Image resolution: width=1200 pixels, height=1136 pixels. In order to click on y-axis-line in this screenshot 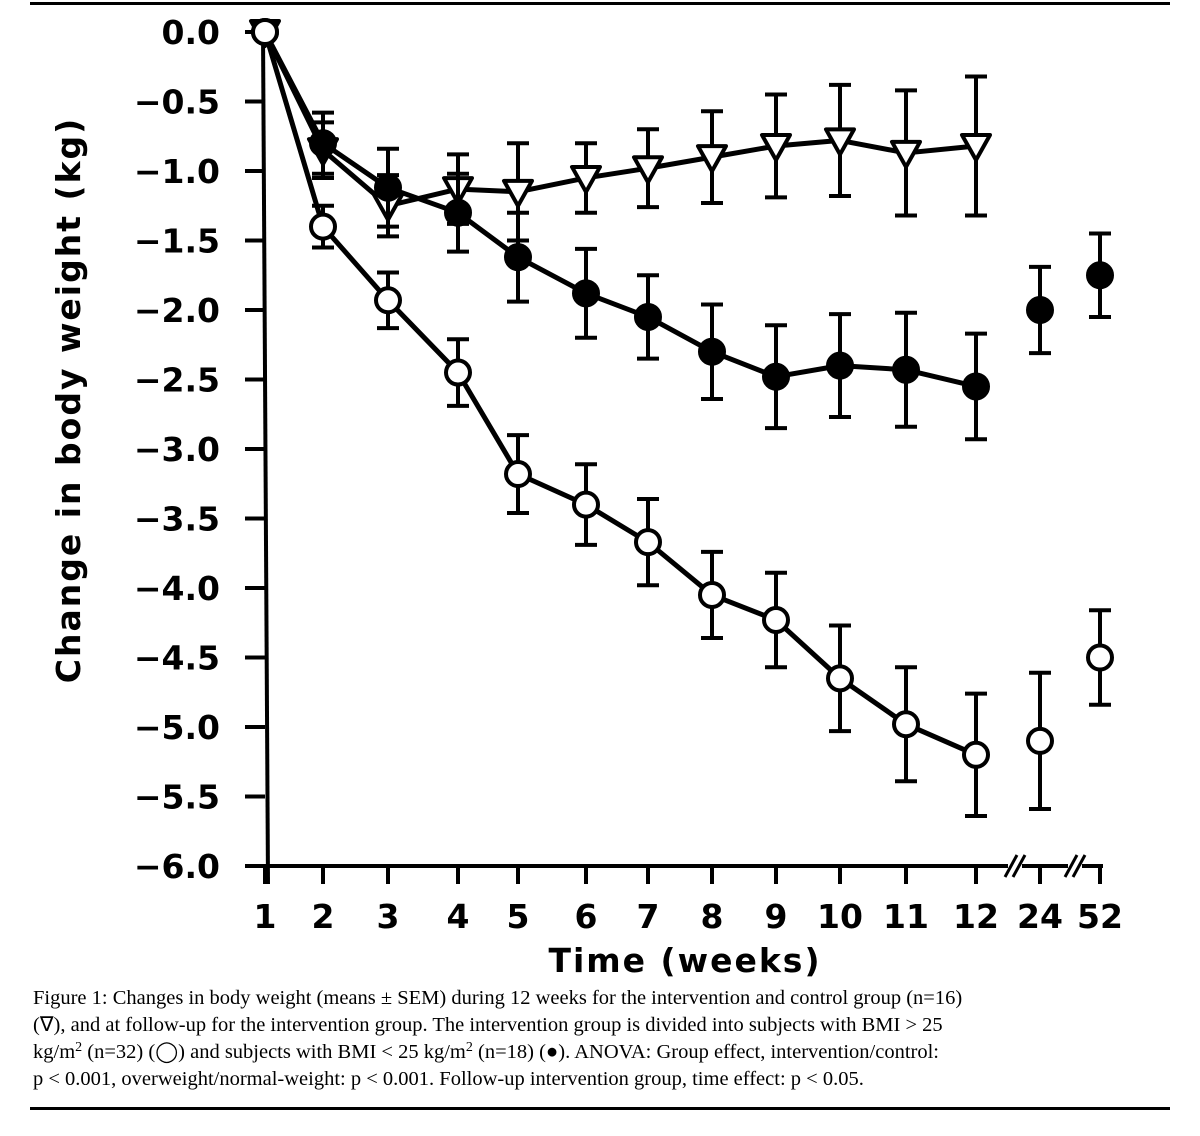, I will do `click(265, 458)`.